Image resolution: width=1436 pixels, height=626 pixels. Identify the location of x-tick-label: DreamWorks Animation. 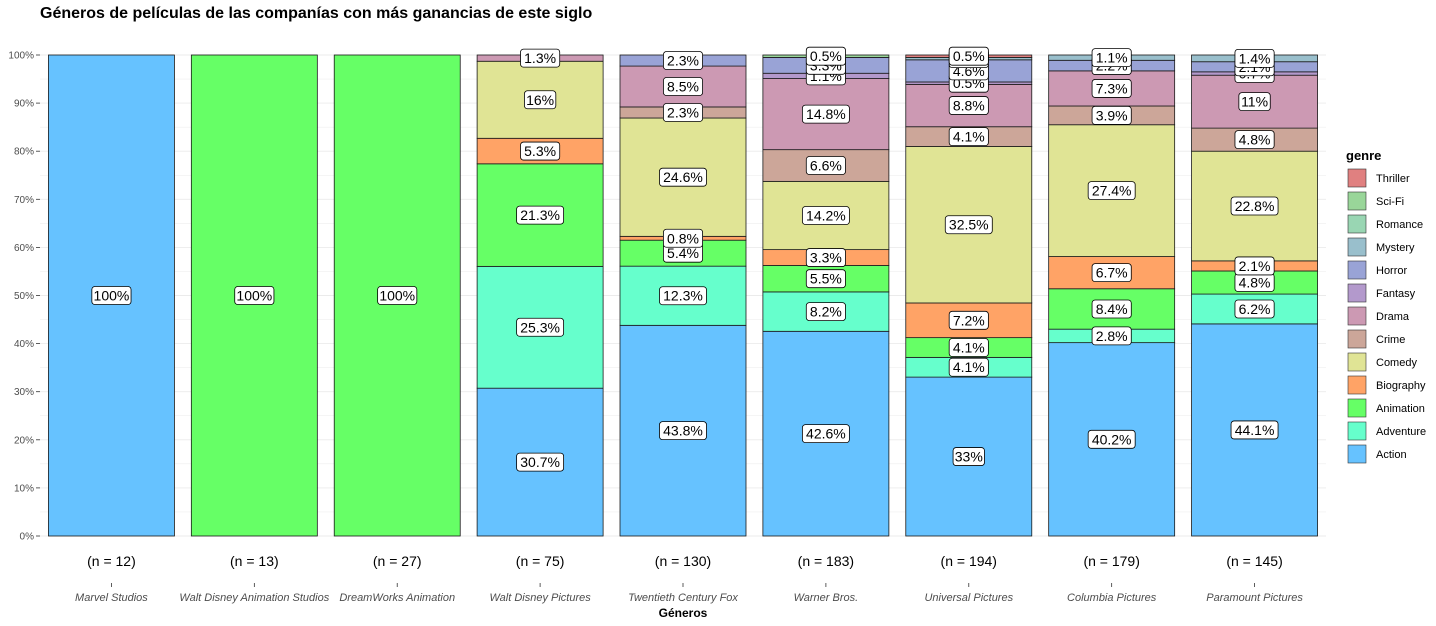
(397, 598).